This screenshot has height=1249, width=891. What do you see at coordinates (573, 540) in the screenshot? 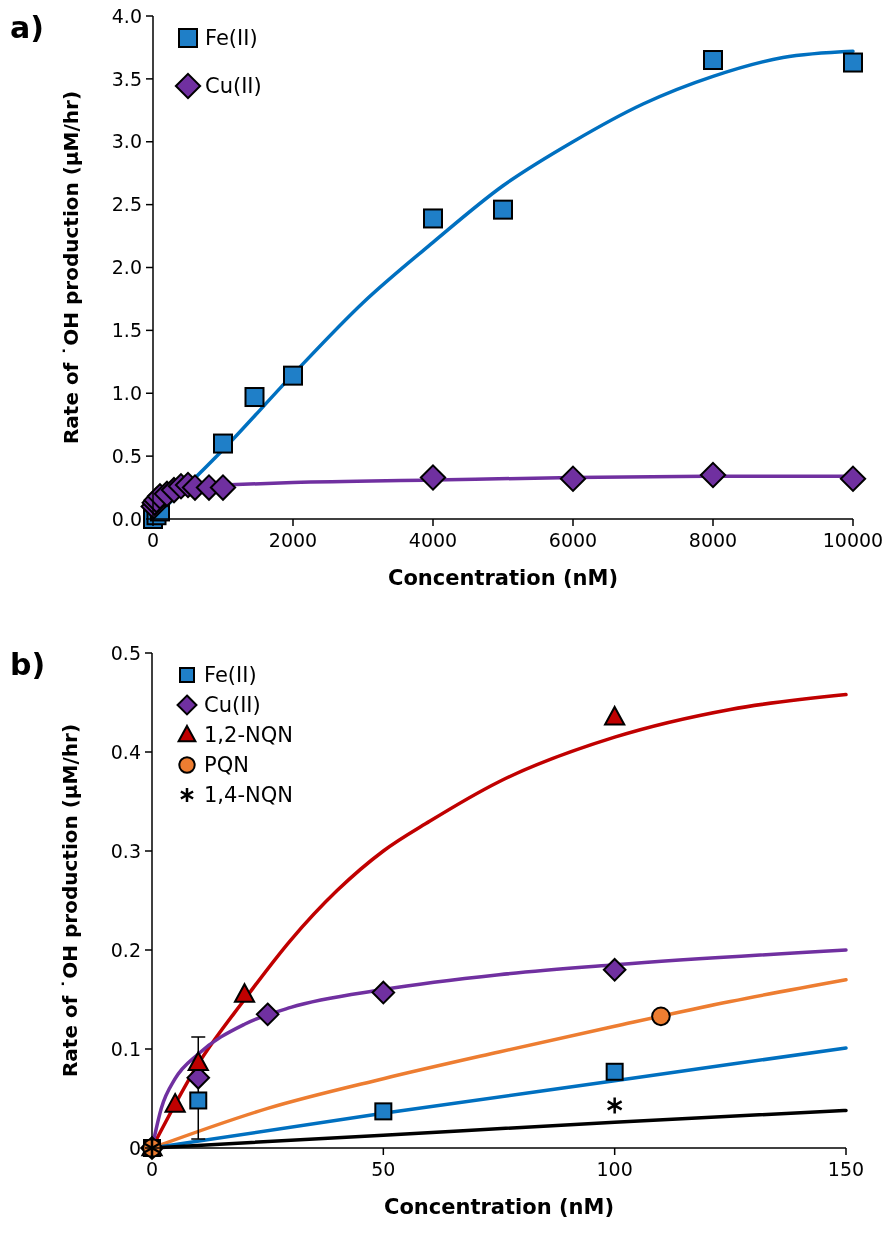
I see `x-tick-label: 6000` at bounding box center [573, 540].